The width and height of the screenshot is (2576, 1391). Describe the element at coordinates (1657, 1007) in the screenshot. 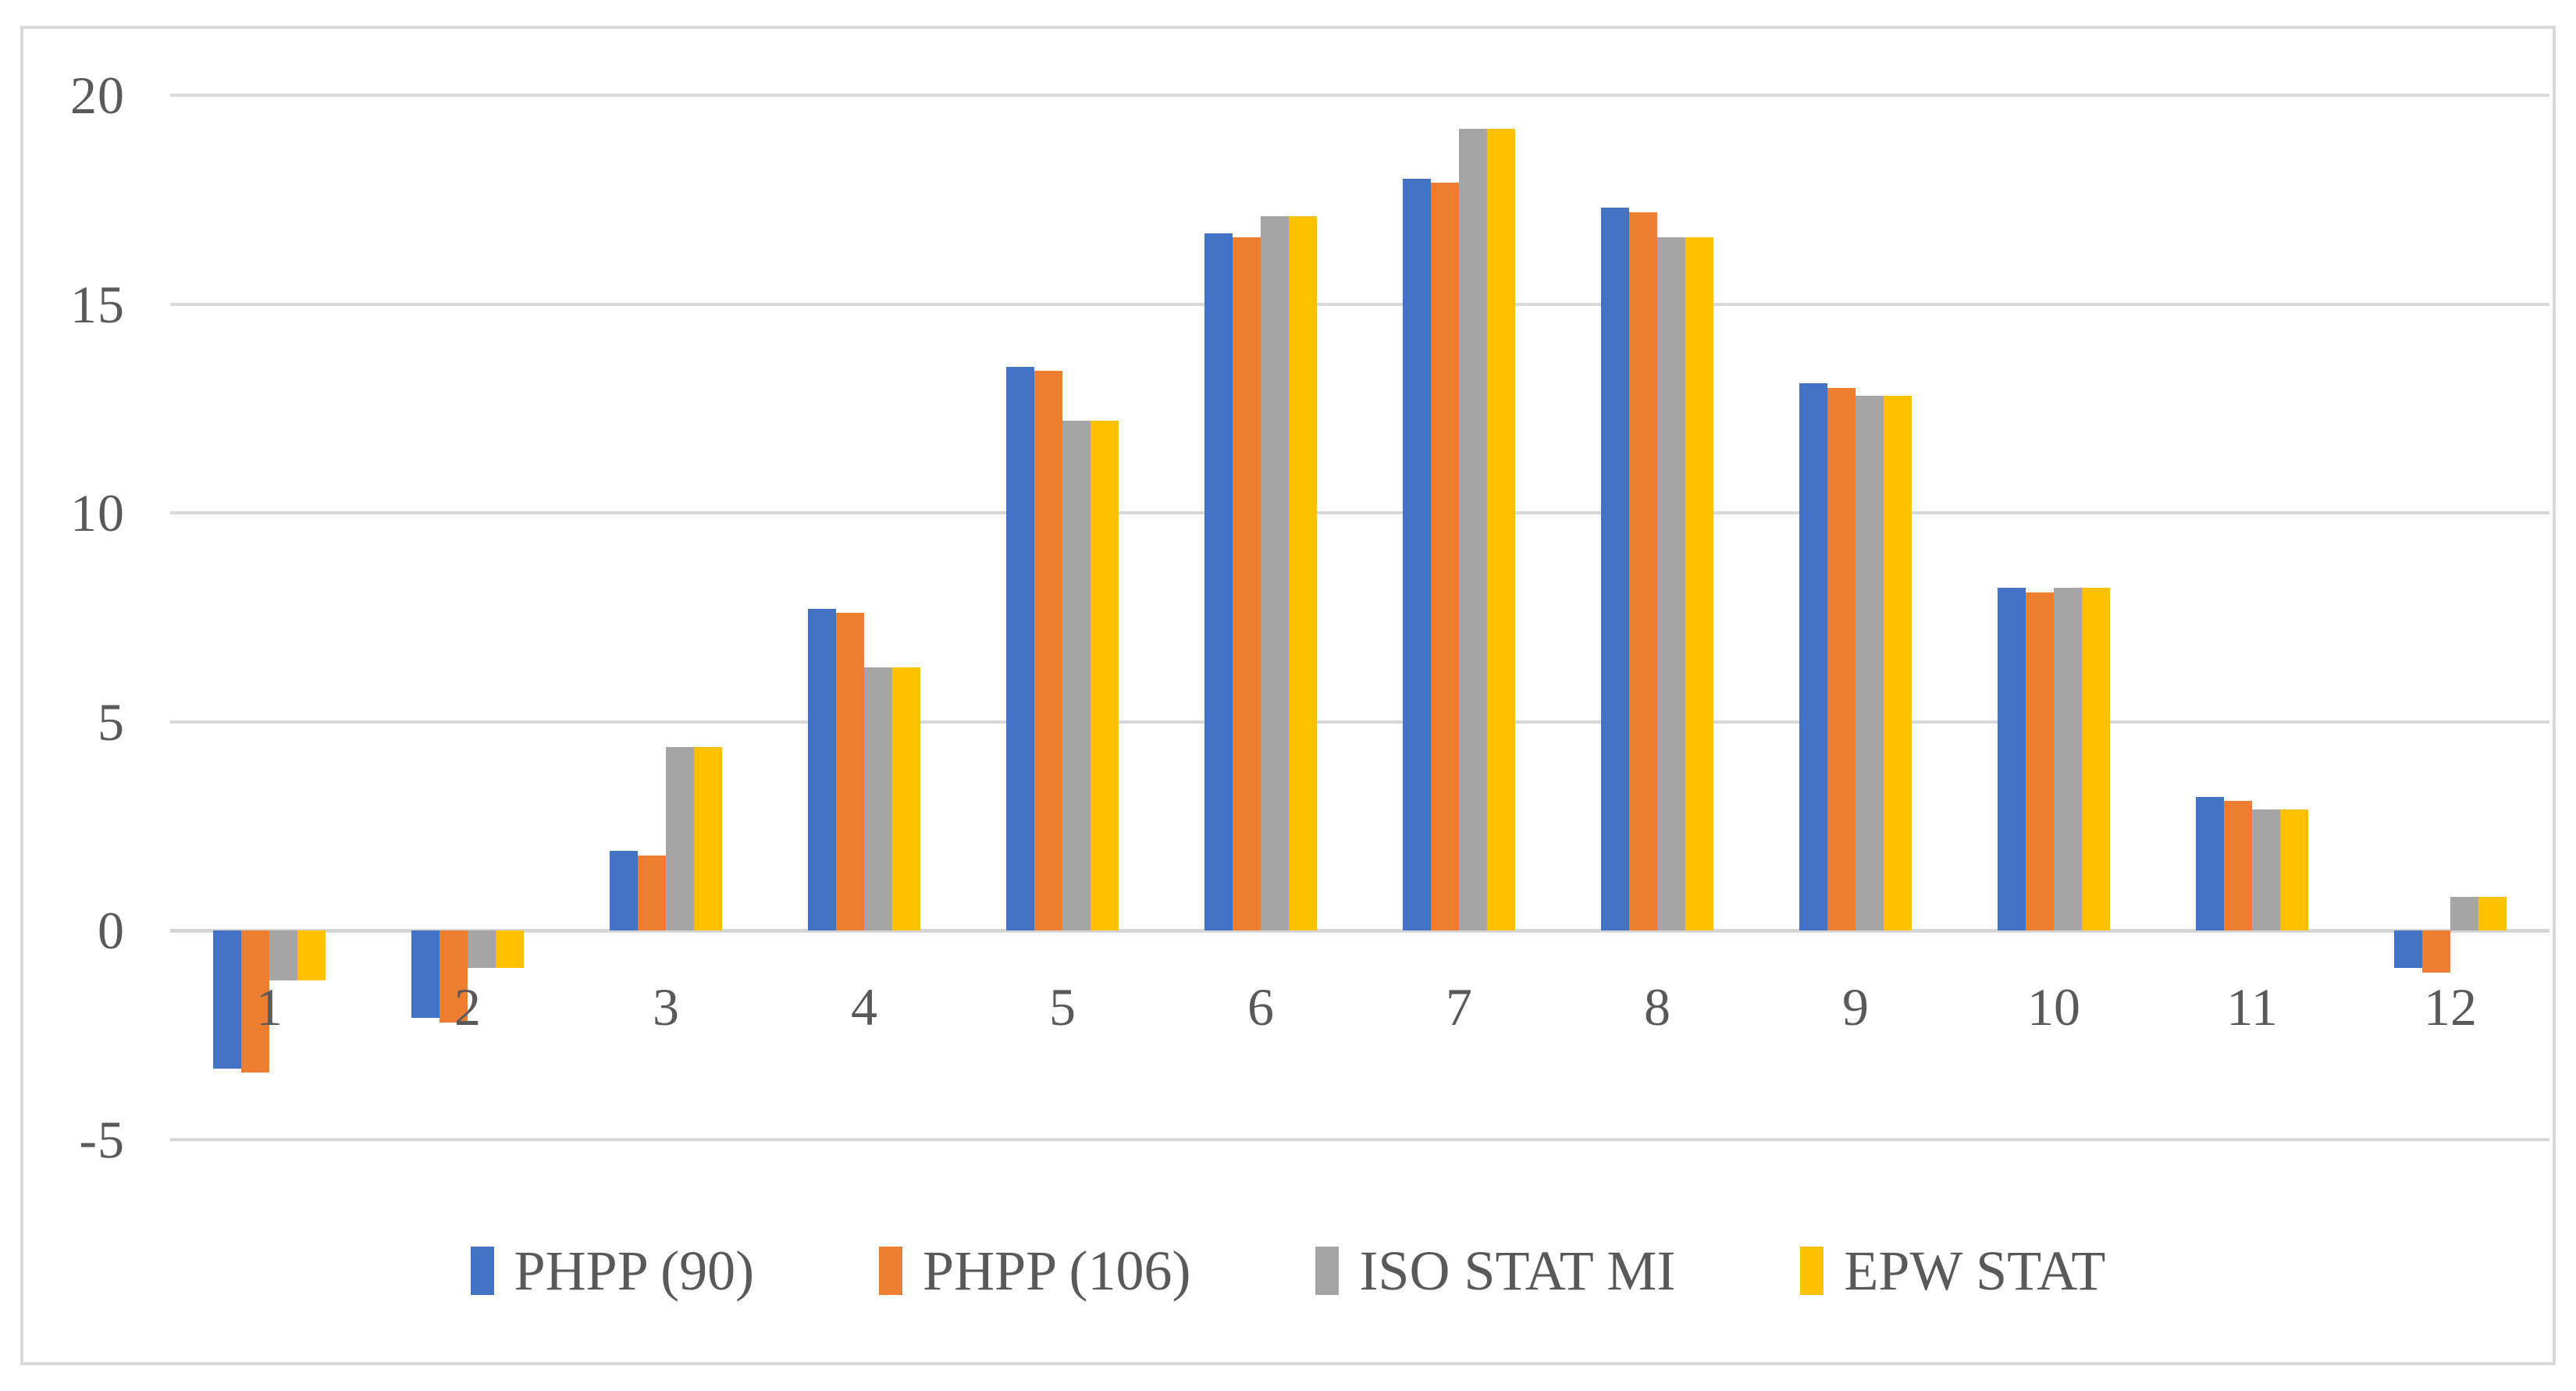

I see `category-label-8: 8` at that location.